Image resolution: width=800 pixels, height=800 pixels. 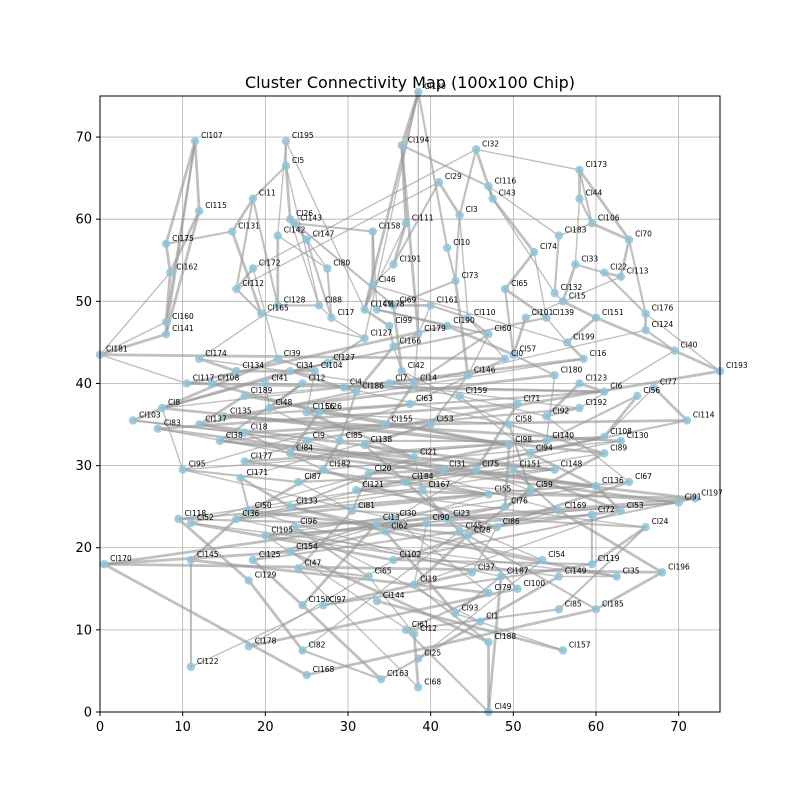 What do you see at coordinates (216, 205) in the screenshot?
I see `cluster-node-label: Cl115` at bounding box center [216, 205].